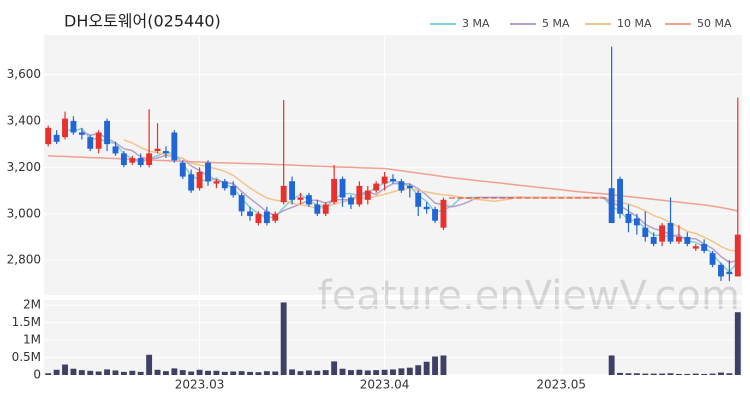 The width and height of the screenshot is (750, 400). What do you see at coordinates (714, 23) in the screenshot?
I see `legend-label: 50 MA` at bounding box center [714, 23].